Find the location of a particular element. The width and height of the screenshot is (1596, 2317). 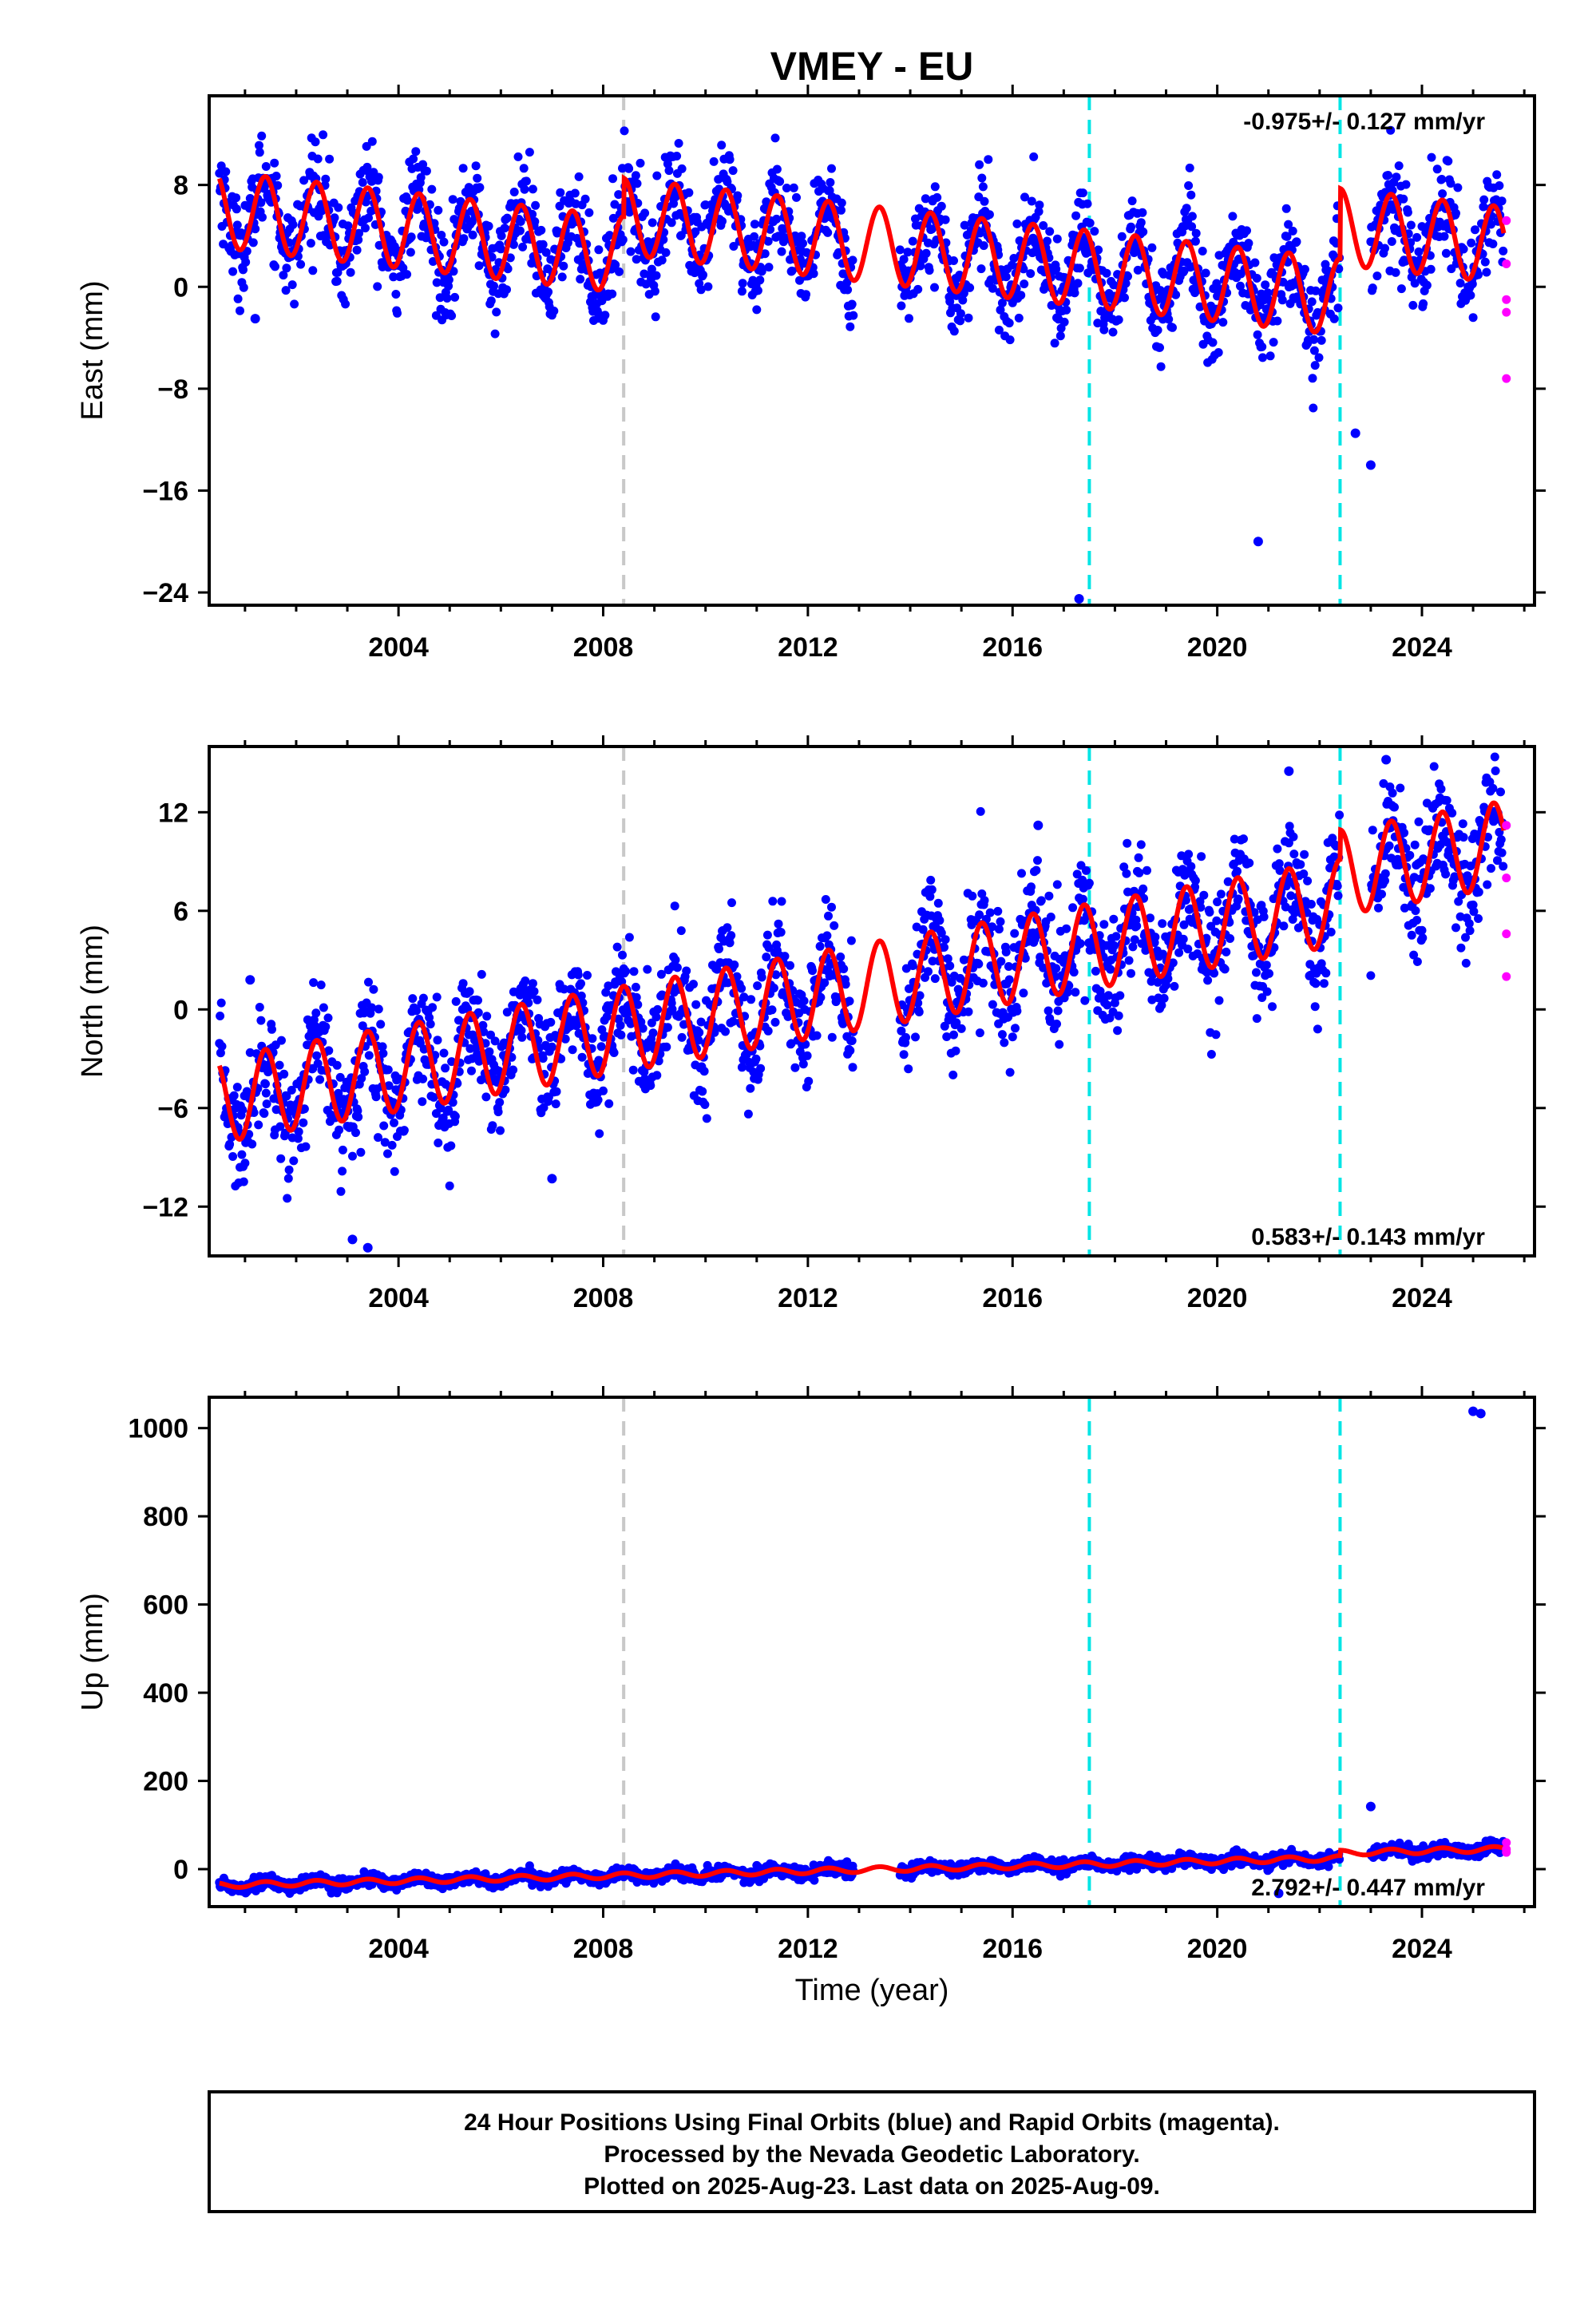

east-y-tick-label: −16 is located at coordinates (165, 491).